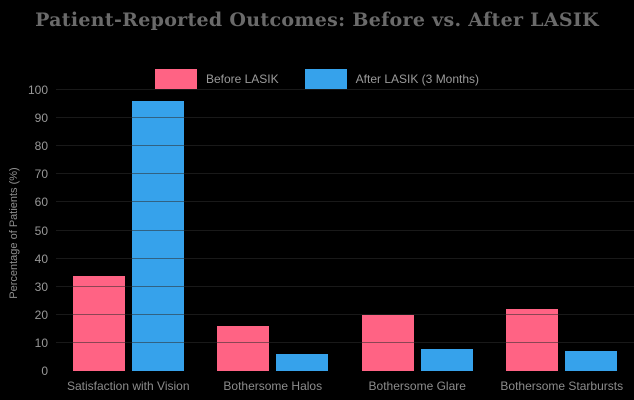 The width and height of the screenshot is (634, 400). I want to click on legend-label: Before LASIK, so click(242, 79).